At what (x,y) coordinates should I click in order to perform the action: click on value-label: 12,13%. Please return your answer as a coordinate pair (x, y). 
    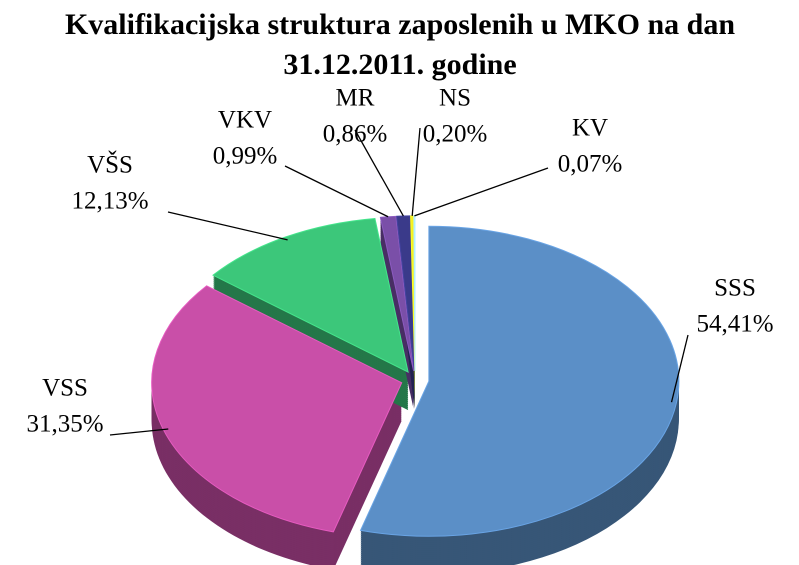
    Looking at the image, I should click on (109, 201).